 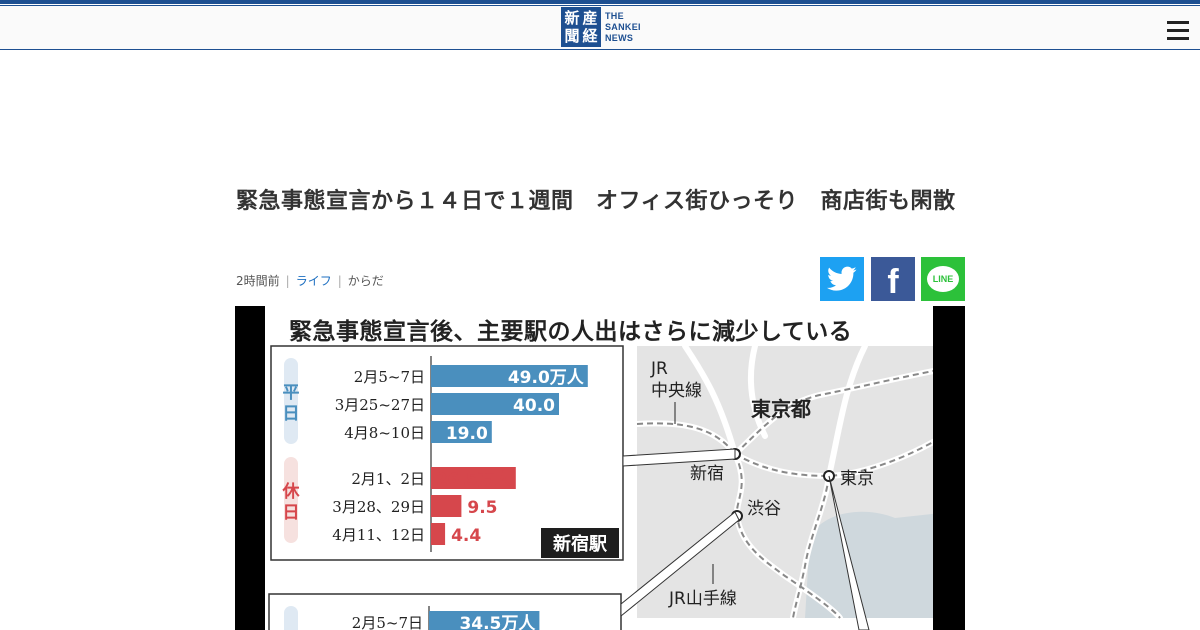 What do you see at coordinates (378, 507) in the screenshot?
I see `category-label: 3月28、29日` at bounding box center [378, 507].